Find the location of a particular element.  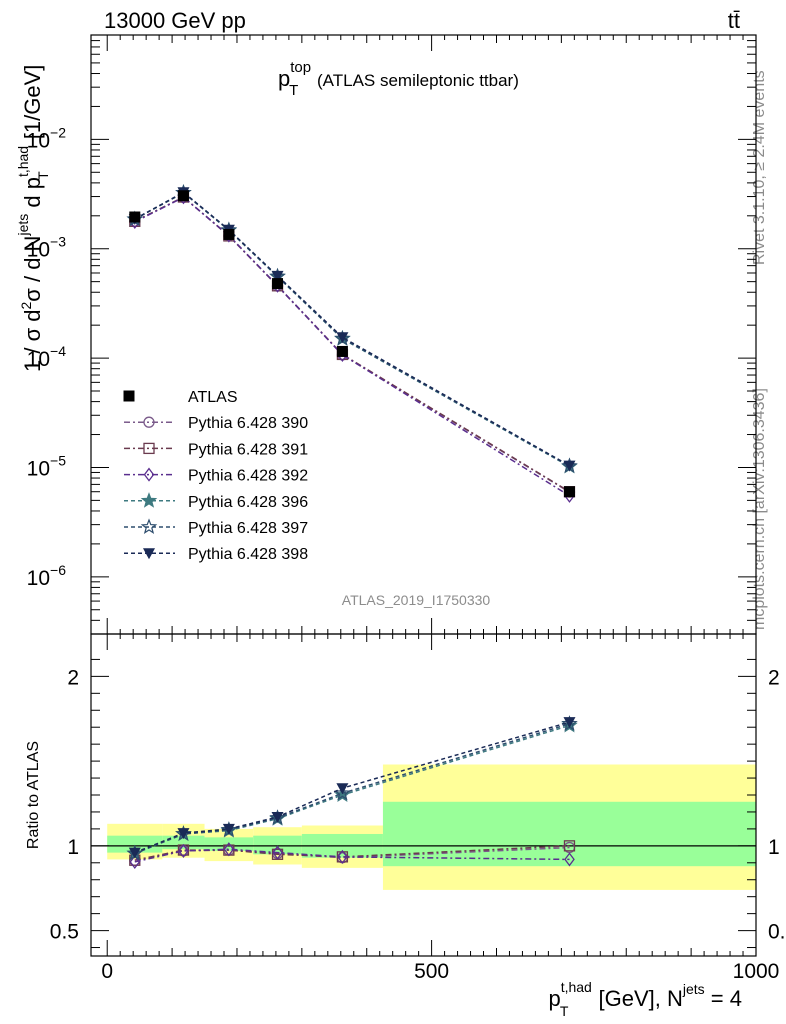

mcplots-label: mcplots.cern.ch [arXiv:1306.3436] is located at coordinates (759, 509).